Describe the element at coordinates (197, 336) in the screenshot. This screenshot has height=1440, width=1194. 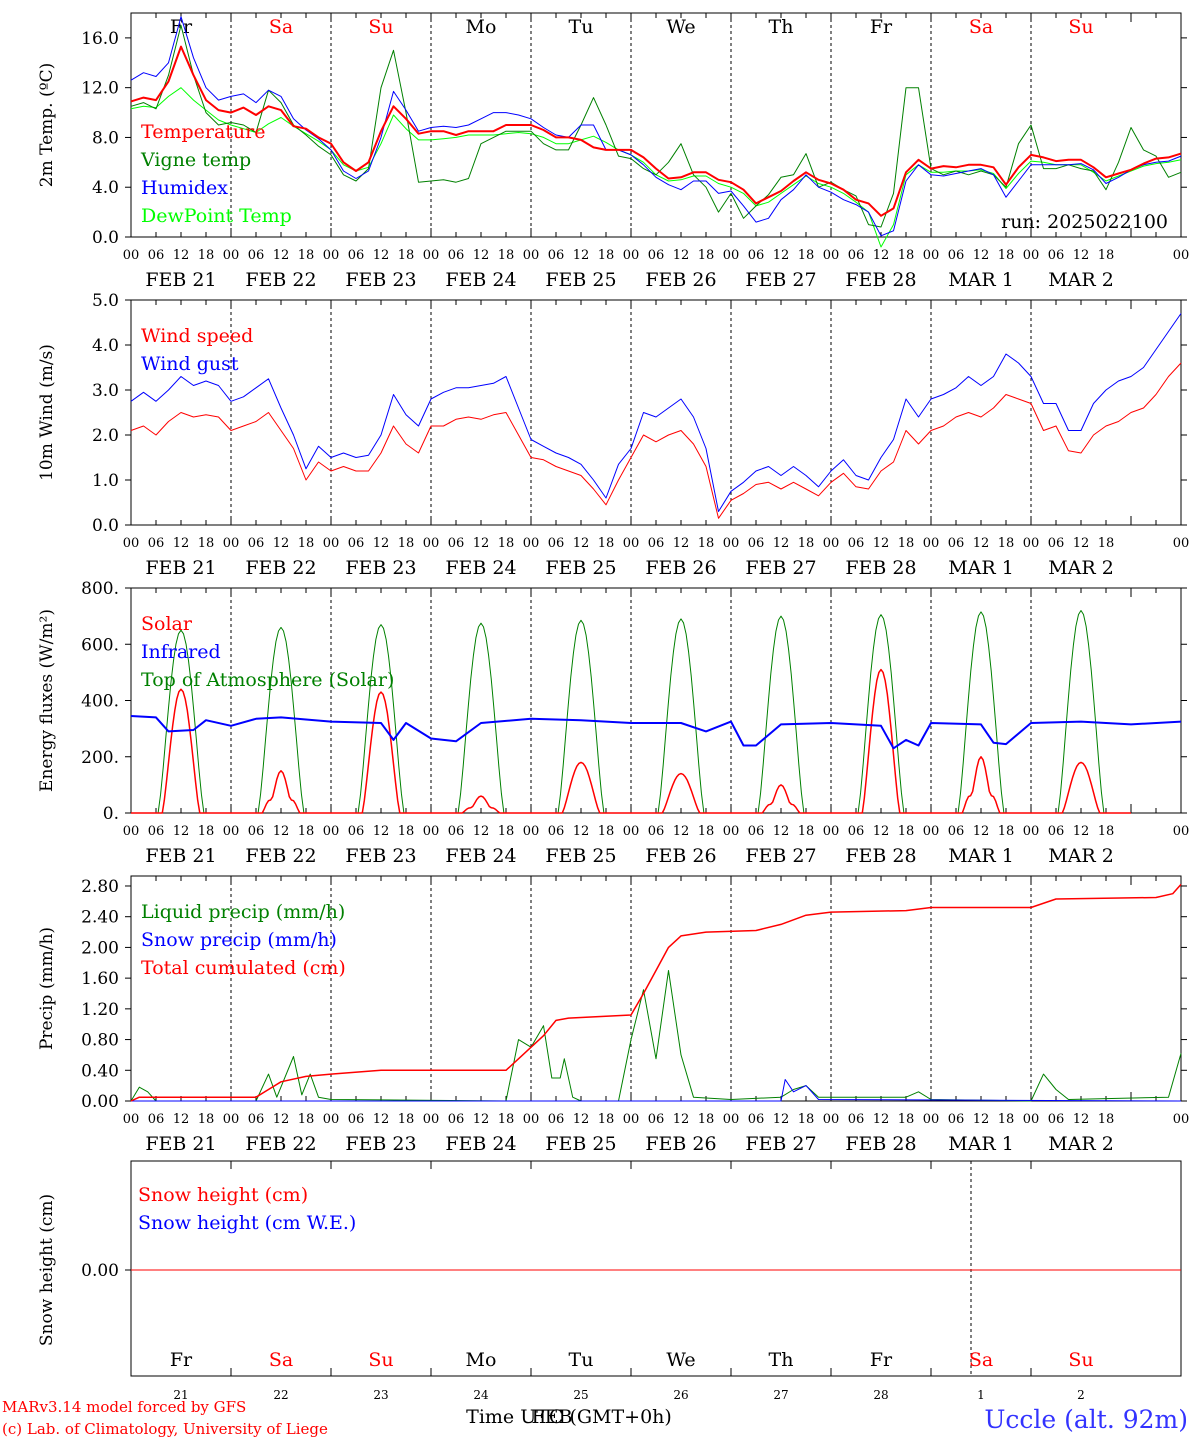
I see `legend-entry: Wind speed` at that location.